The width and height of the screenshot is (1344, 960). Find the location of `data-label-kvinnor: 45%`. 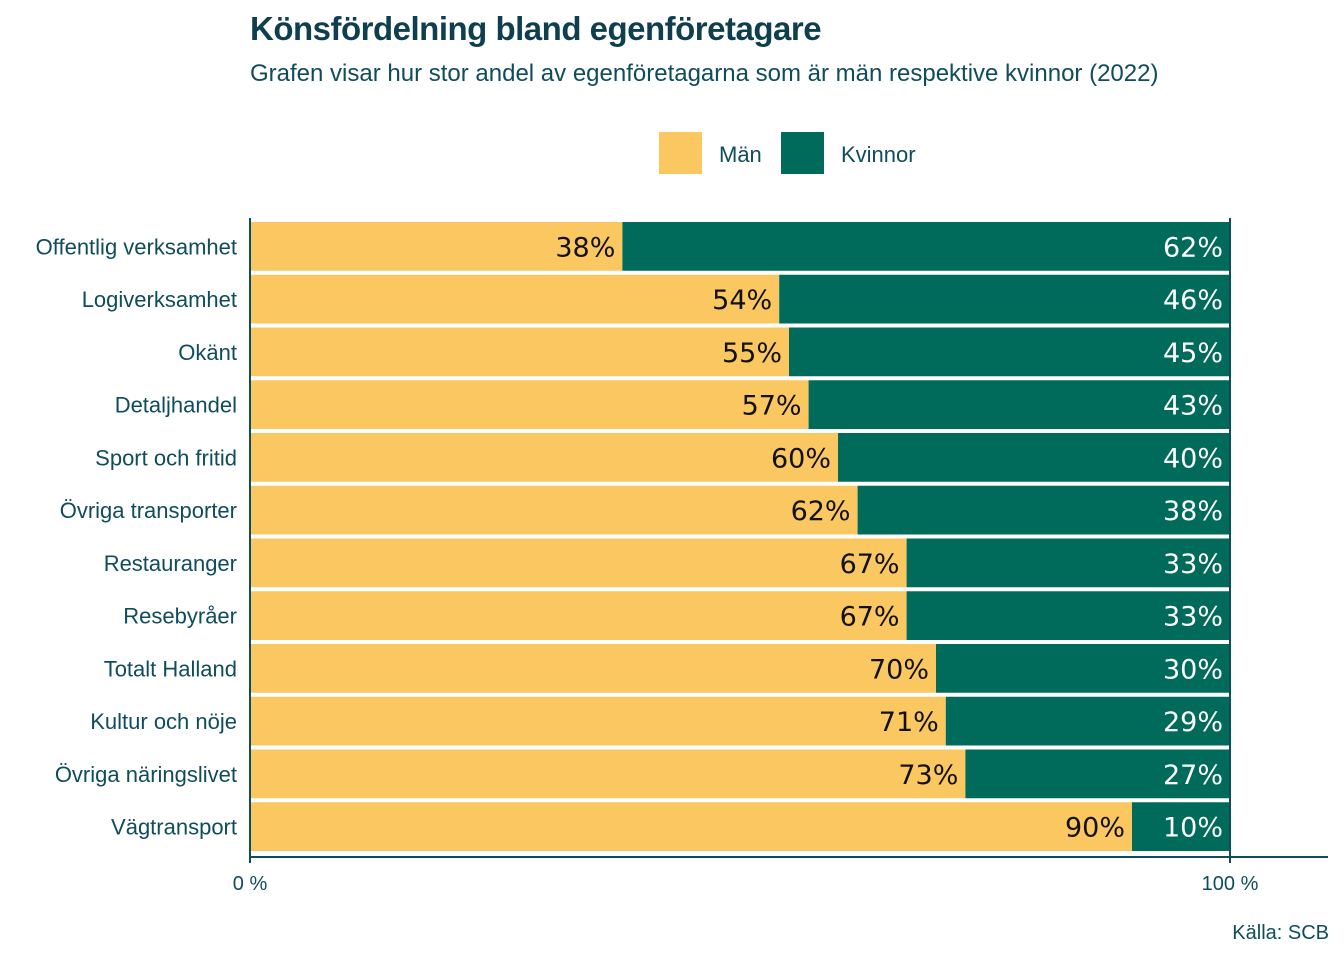

data-label-kvinnor: 45% is located at coordinates (1193, 353).